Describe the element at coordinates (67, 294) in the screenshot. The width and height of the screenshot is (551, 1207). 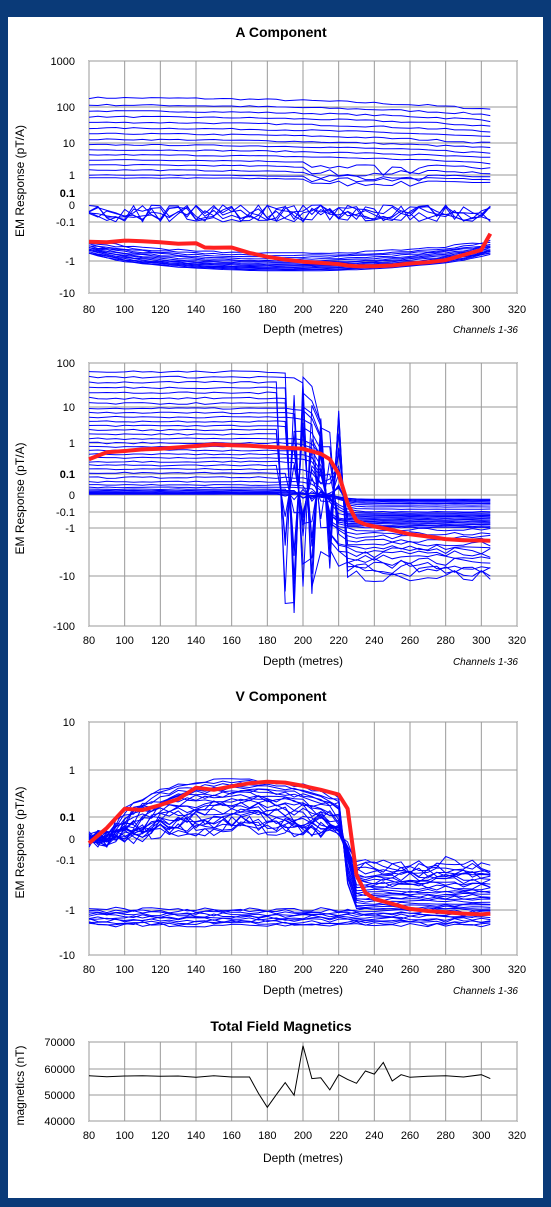
I see `y-tick-label: -10` at that location.